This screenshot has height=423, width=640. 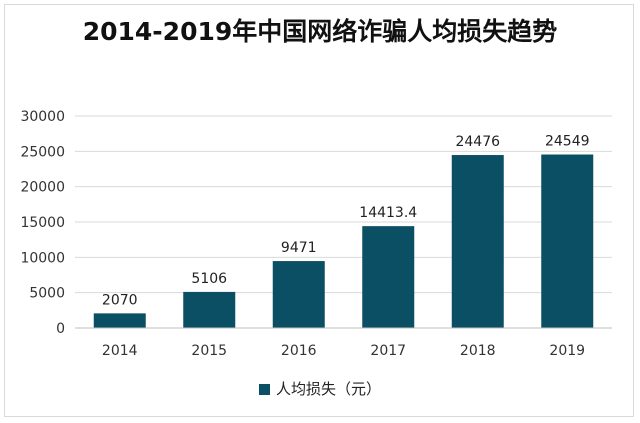 What do you see at coordinates (477, 241) in the screenshot?
I see `bar-2018` at bounding box center [477, 241].